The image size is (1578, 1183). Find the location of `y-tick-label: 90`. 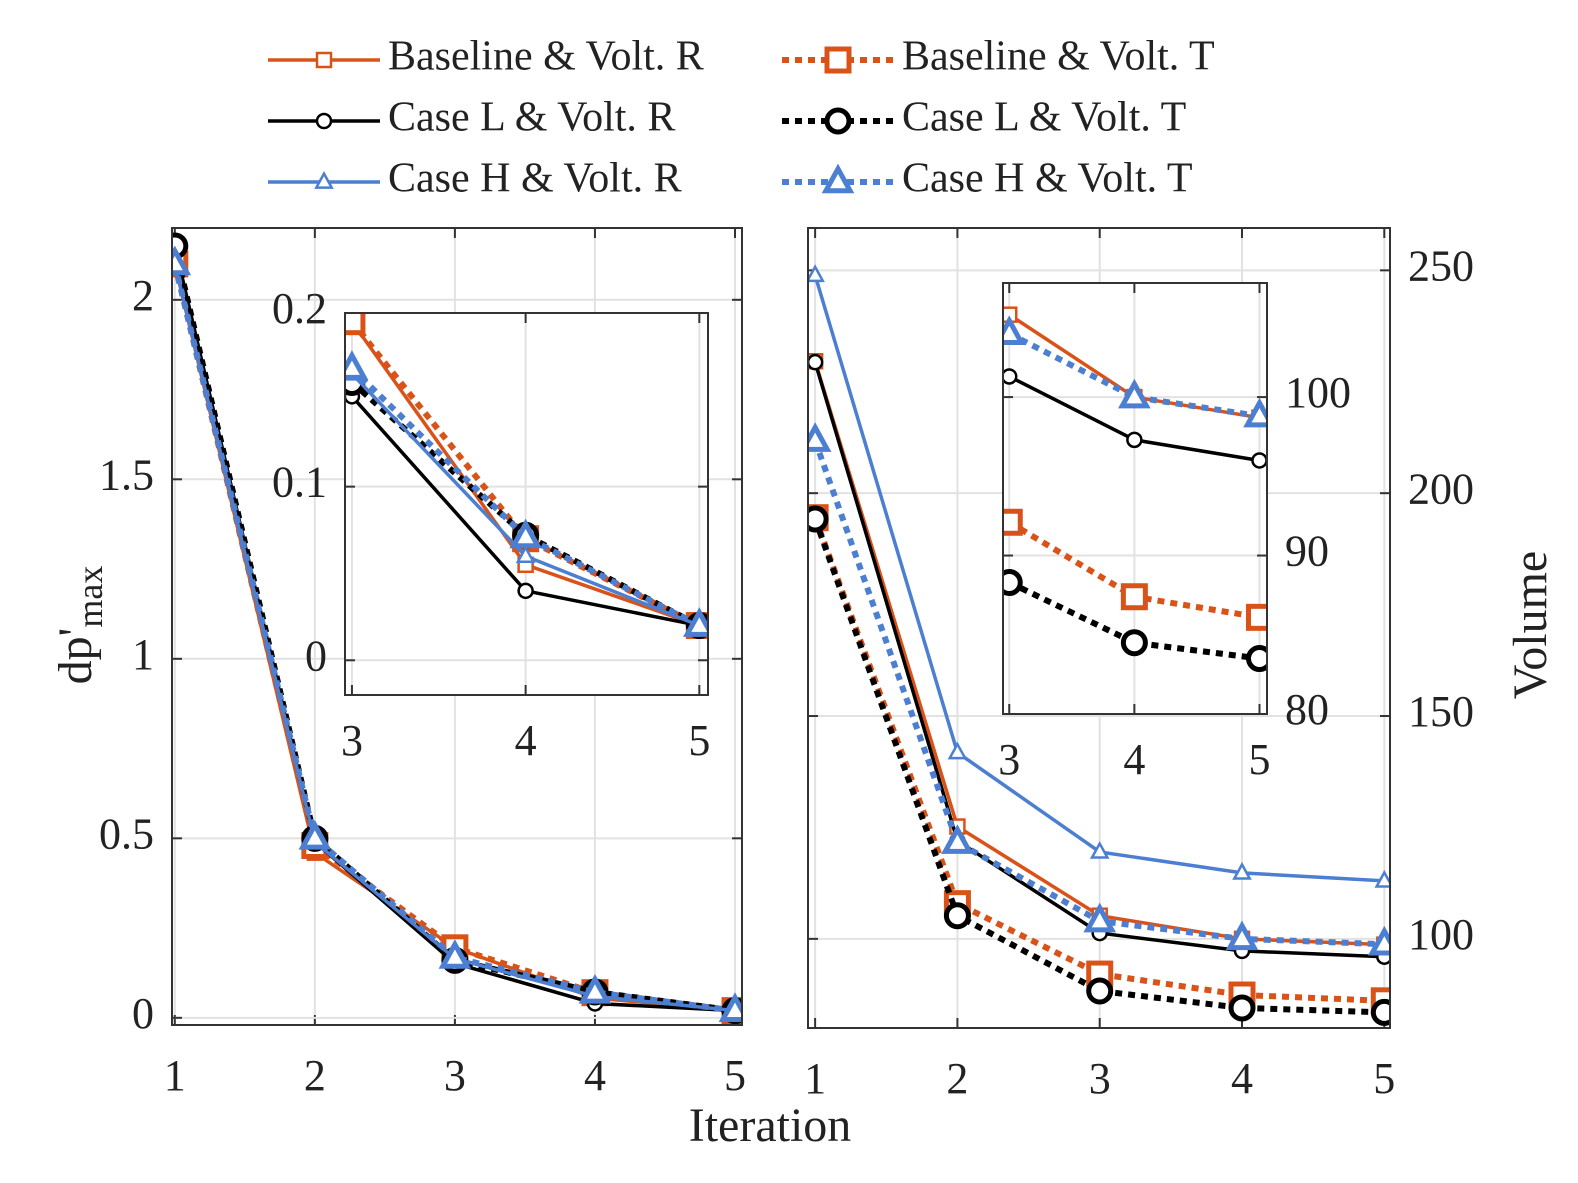

y-tick-label: 90 is located at coordinates (1307, 551).